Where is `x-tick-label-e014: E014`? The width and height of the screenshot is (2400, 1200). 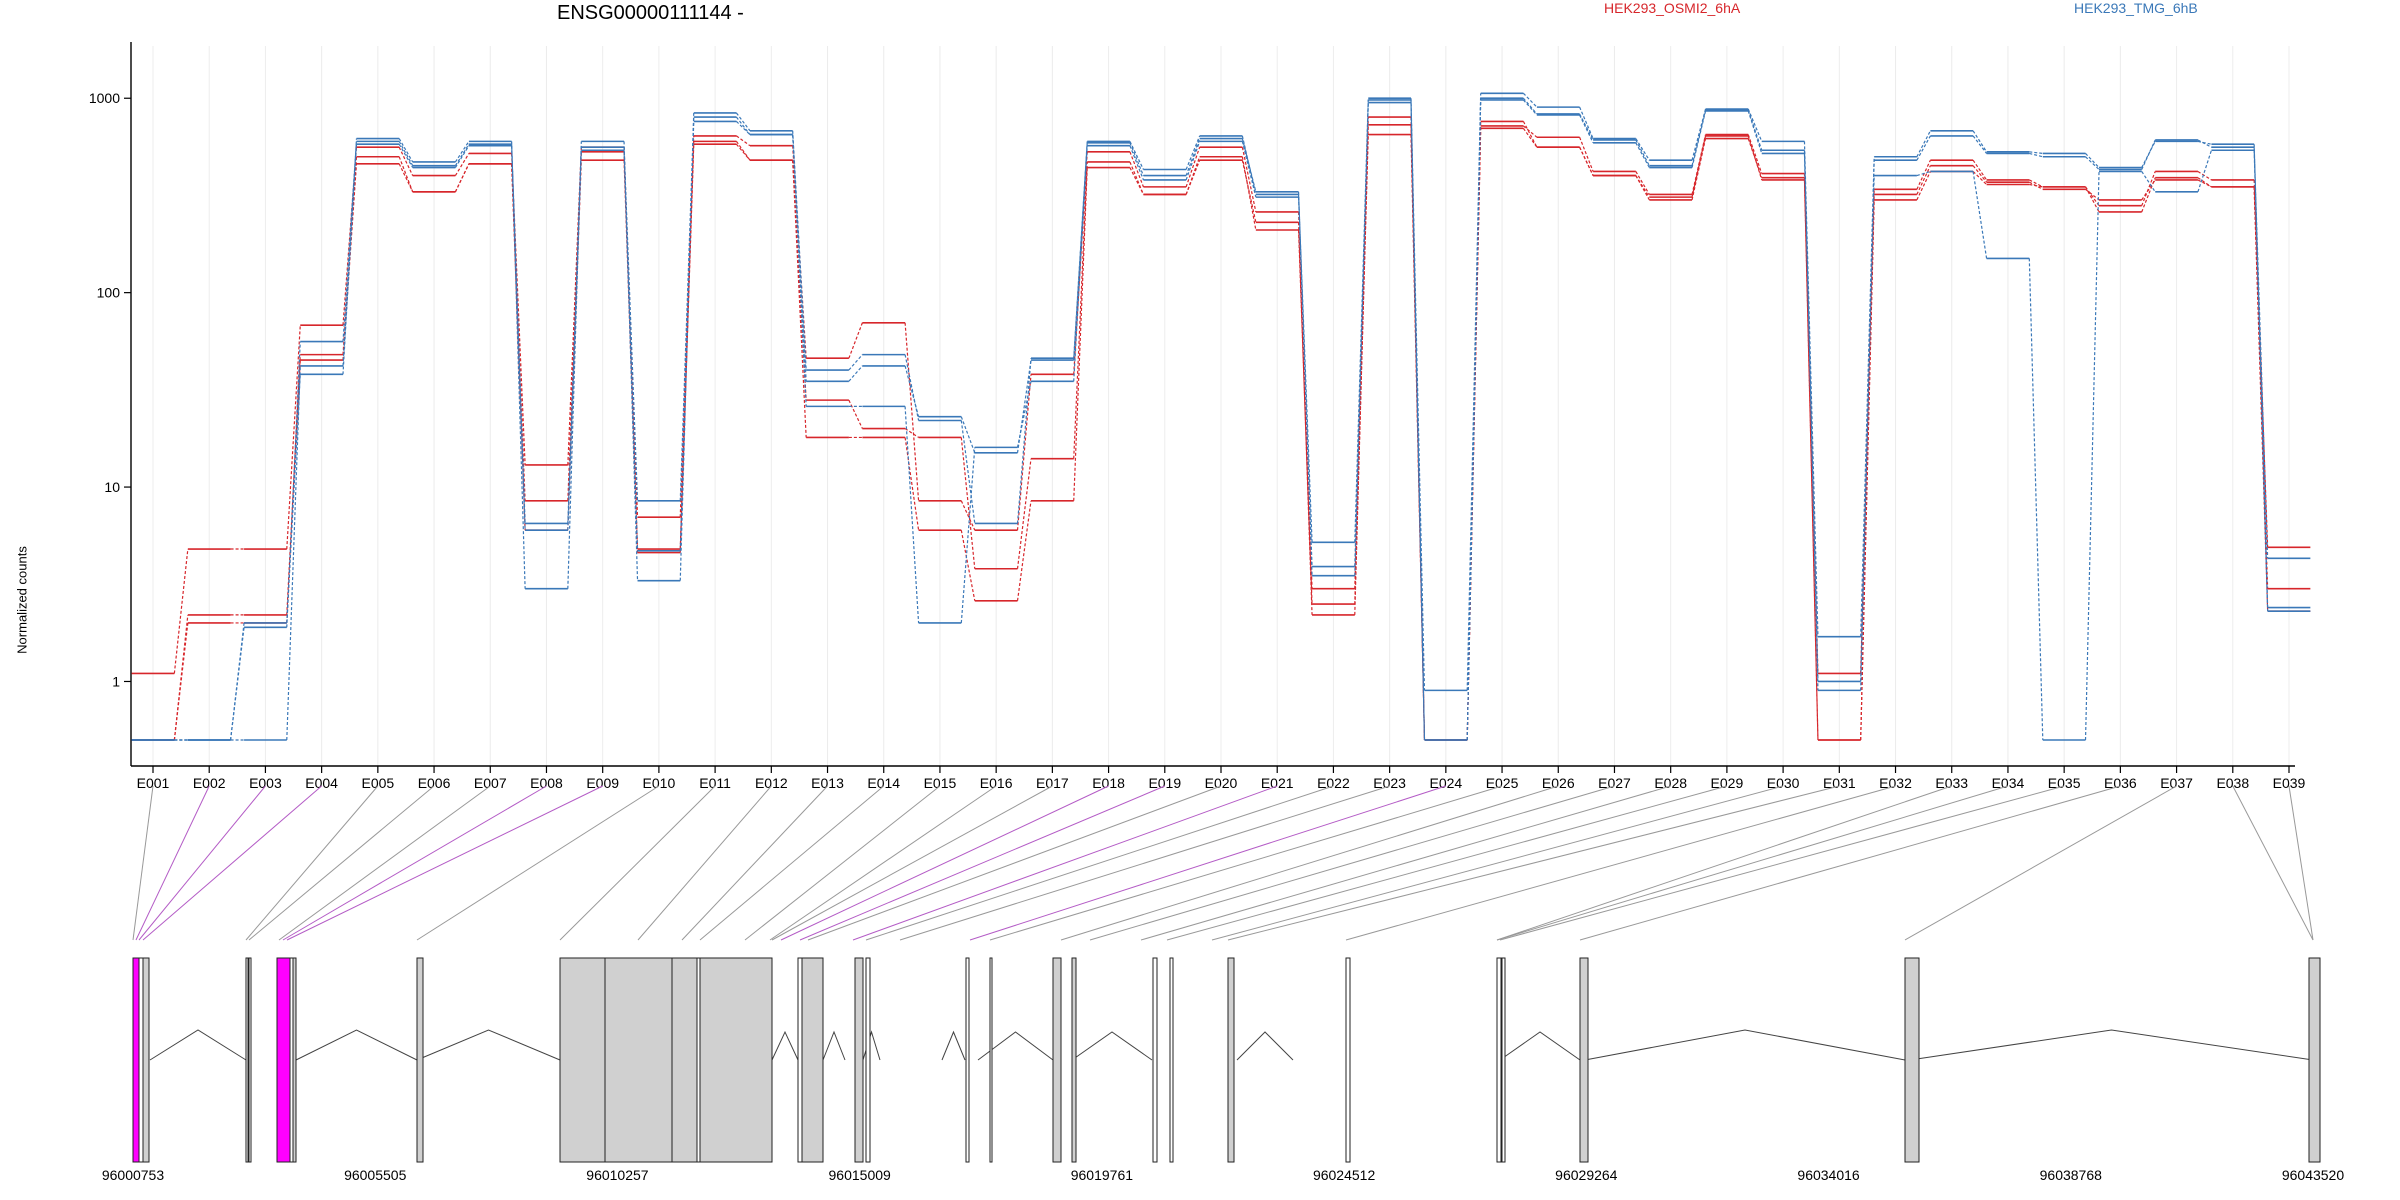
x-tick-label-e014: E014 is located at coordinates (883, 783).